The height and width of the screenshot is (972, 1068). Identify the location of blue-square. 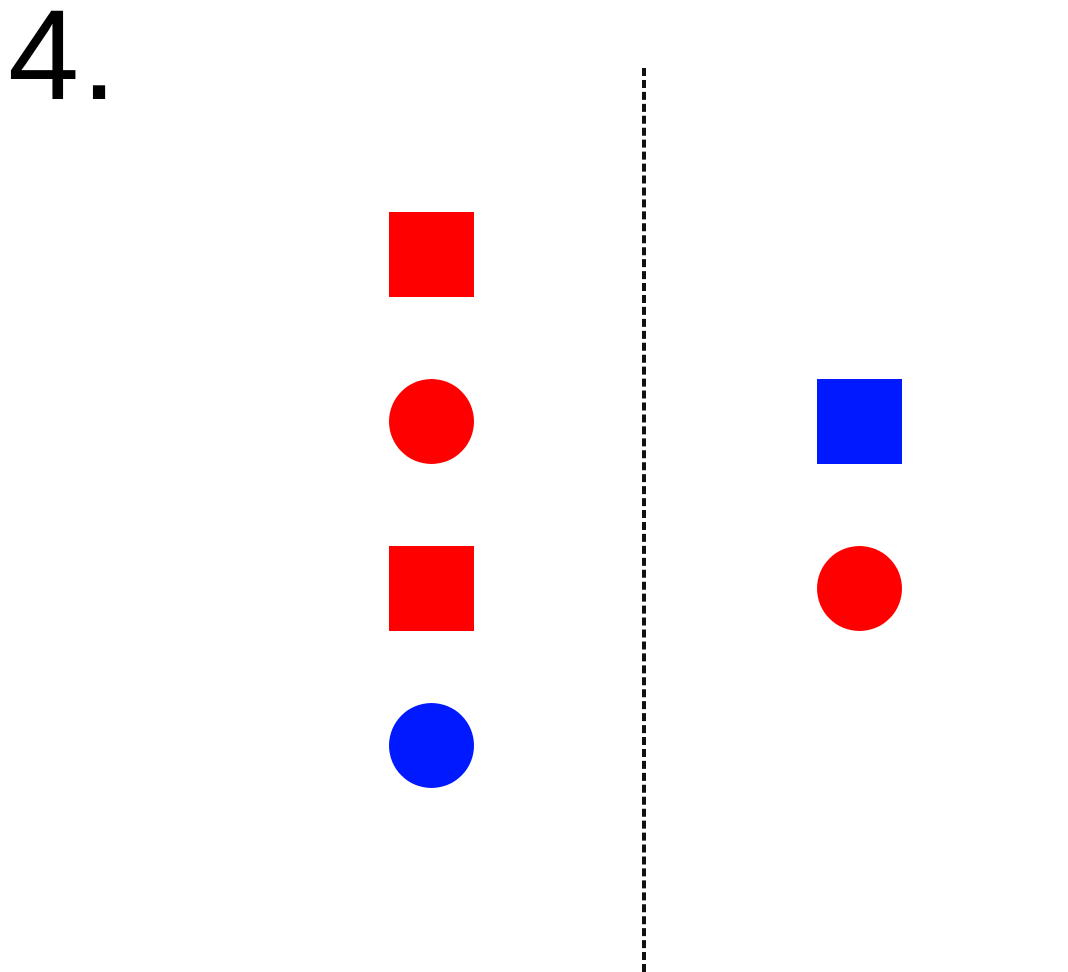
(859, 421).